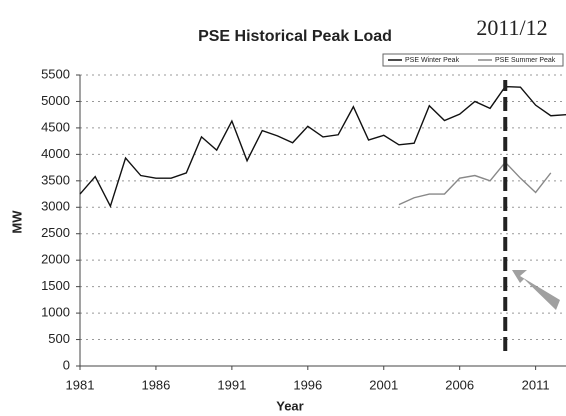 The height and width of the screenshot is (416, 566). What do you see at coordinates (536, 290) in the screenshot?
I see `arrow` at bounding box center [536, 290].